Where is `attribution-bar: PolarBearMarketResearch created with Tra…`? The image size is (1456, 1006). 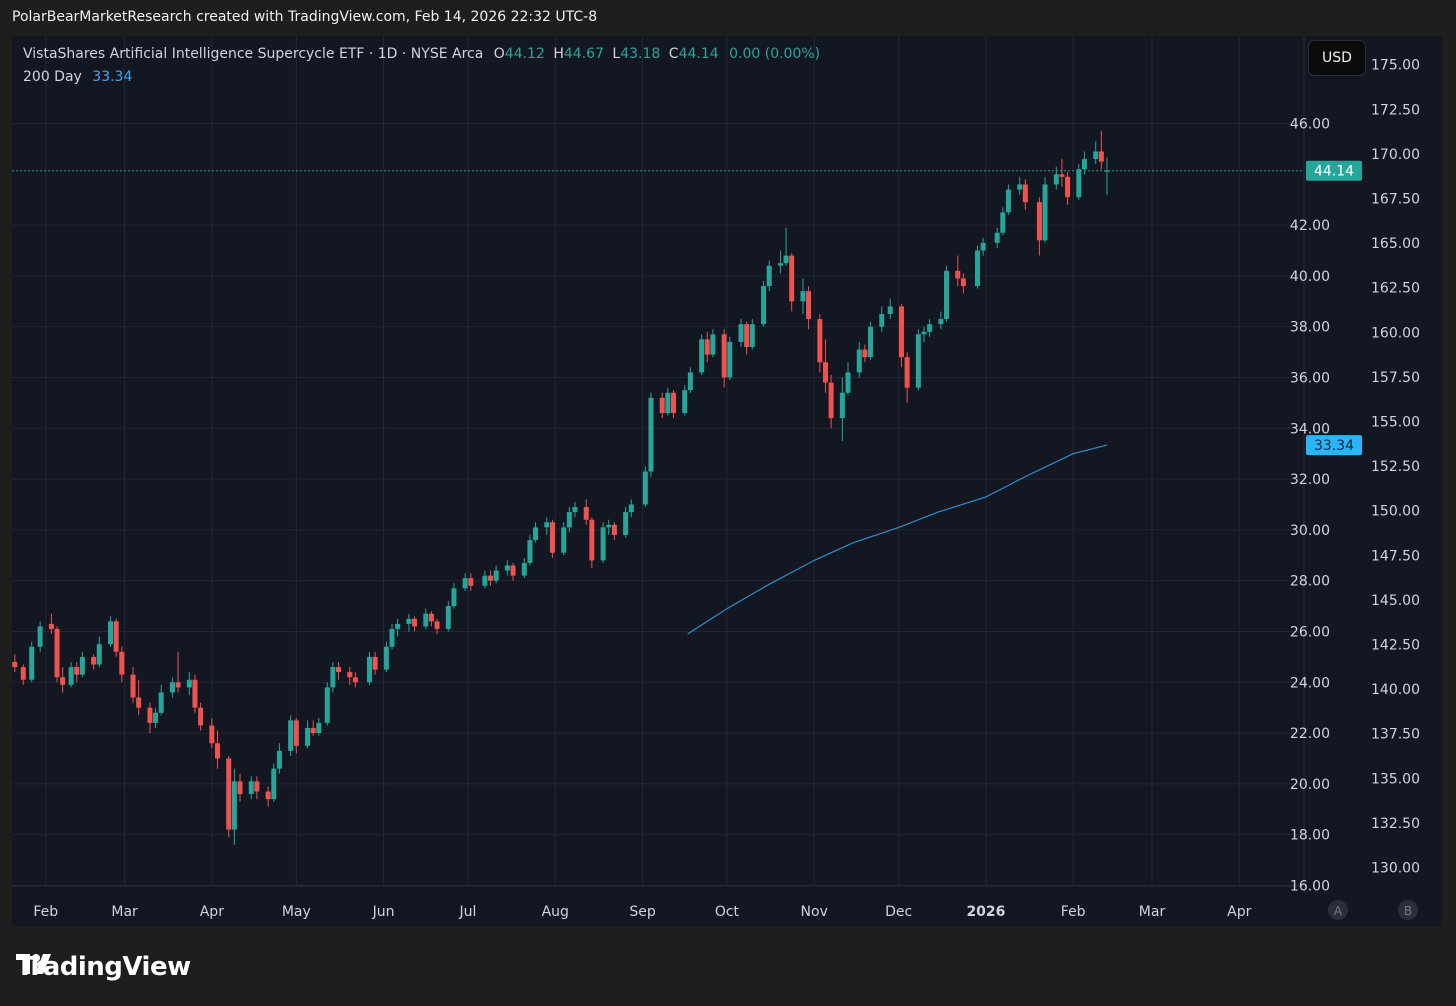
attribution-bar: PolarBearMarketResearch created with Tra… is located at coordinates (728, 18).